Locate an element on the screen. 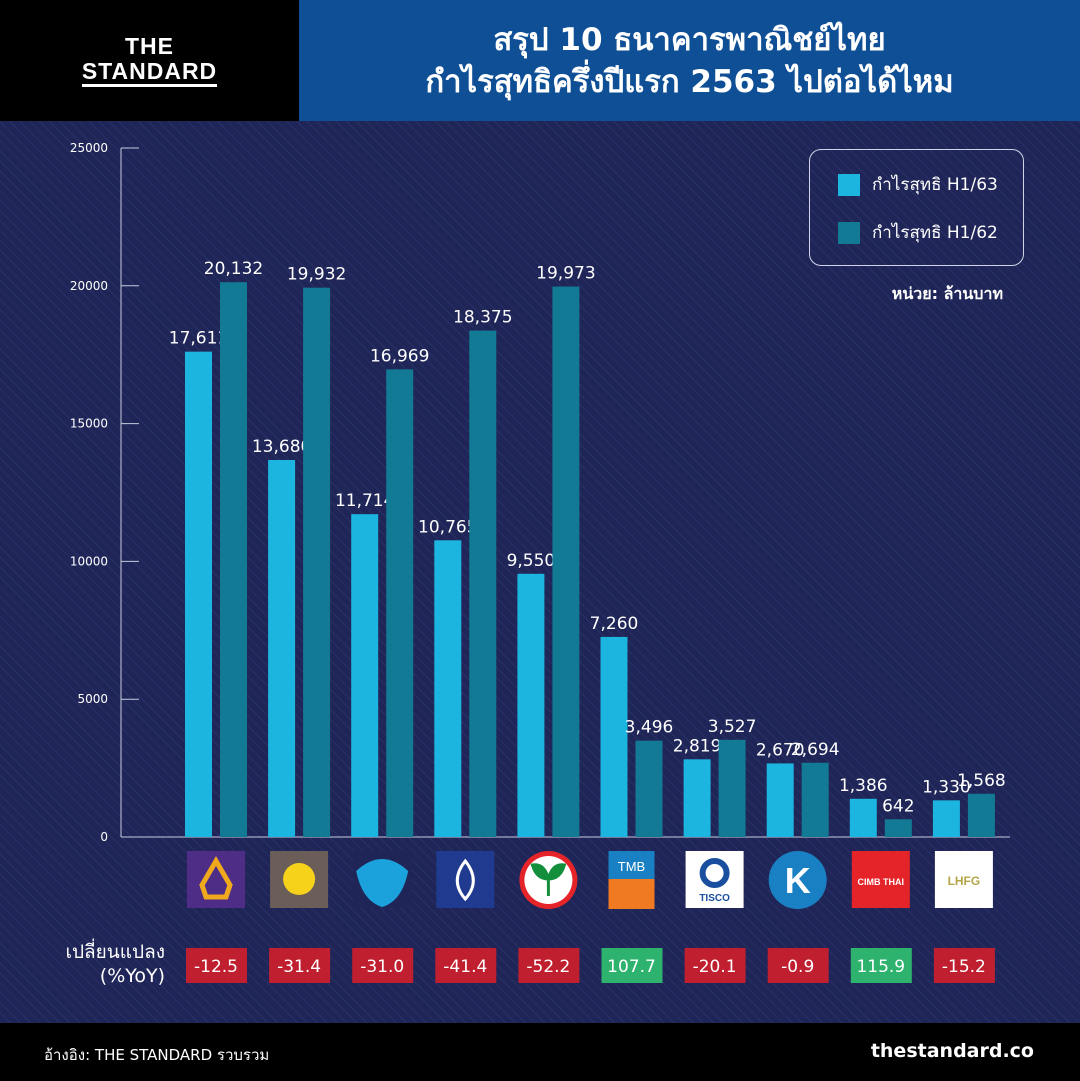 This screenshot has width=1080, height=1081. bank-logo-cimb is located at coordinates (880, 879).